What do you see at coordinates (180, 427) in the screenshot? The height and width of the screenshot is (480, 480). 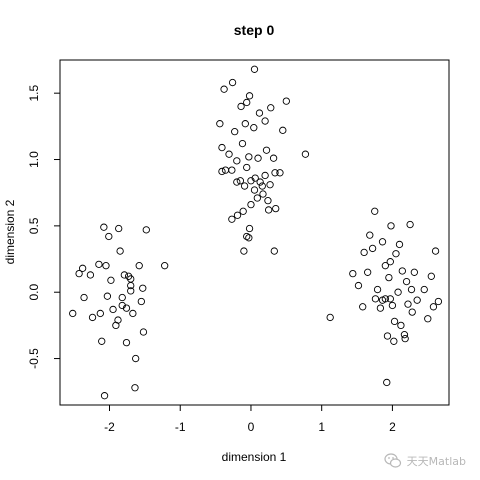 I see `x-tick-label: -1` at bounding box center [180, 427].